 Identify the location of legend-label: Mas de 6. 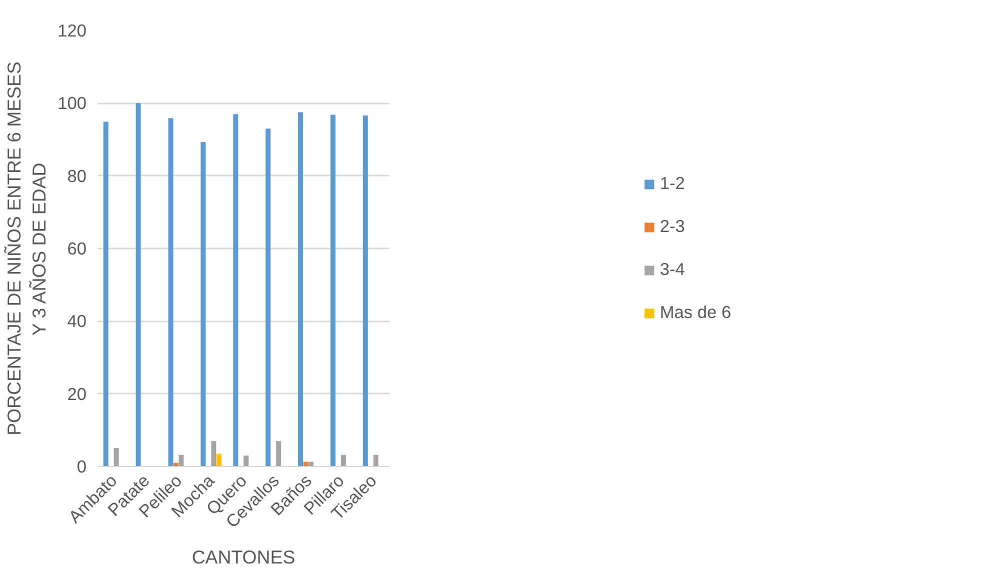
(696, 312).